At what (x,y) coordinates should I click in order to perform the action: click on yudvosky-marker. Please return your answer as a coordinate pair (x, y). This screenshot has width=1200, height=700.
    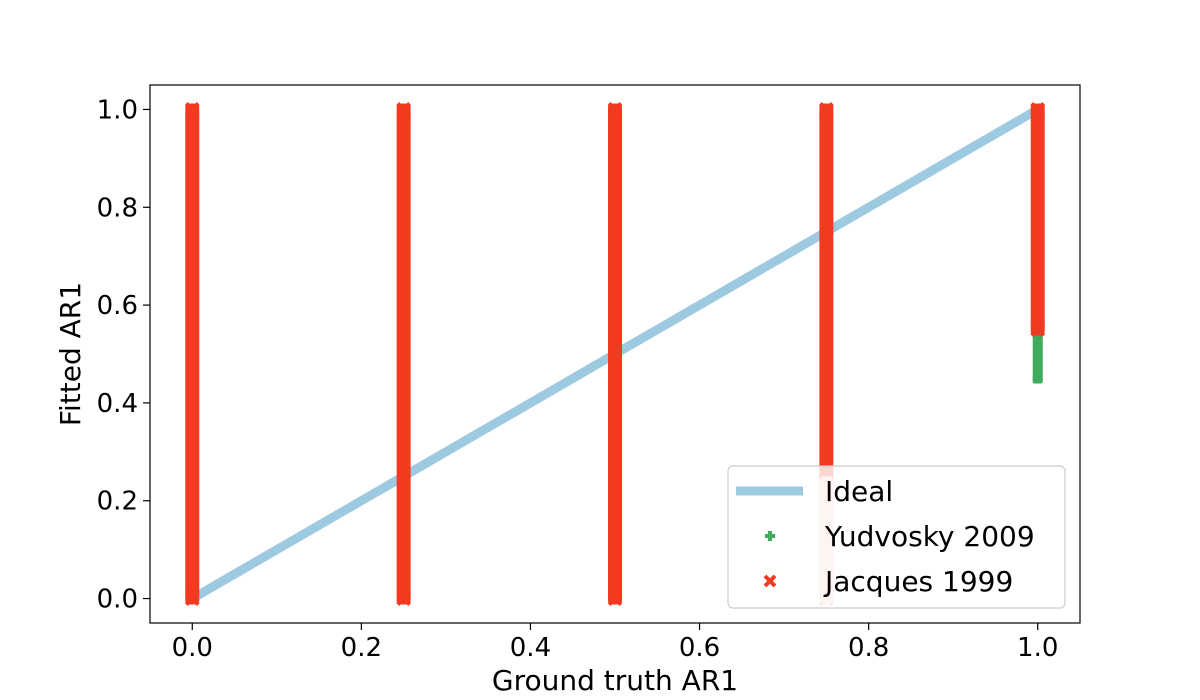
    Looking at the image, I should click on (1037, 378).